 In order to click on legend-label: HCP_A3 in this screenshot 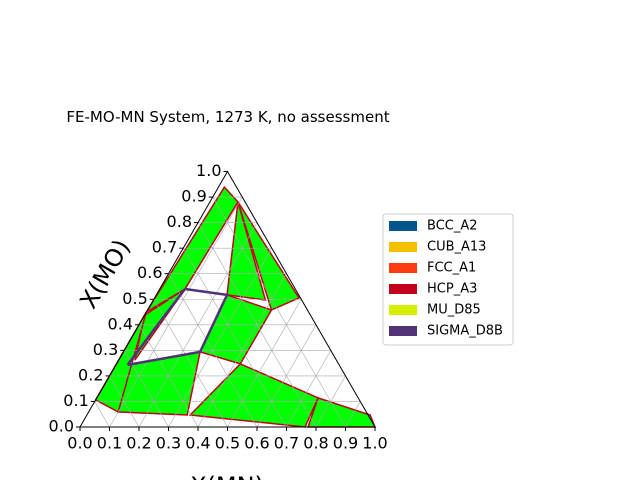, I will do `click(452, 289)`.